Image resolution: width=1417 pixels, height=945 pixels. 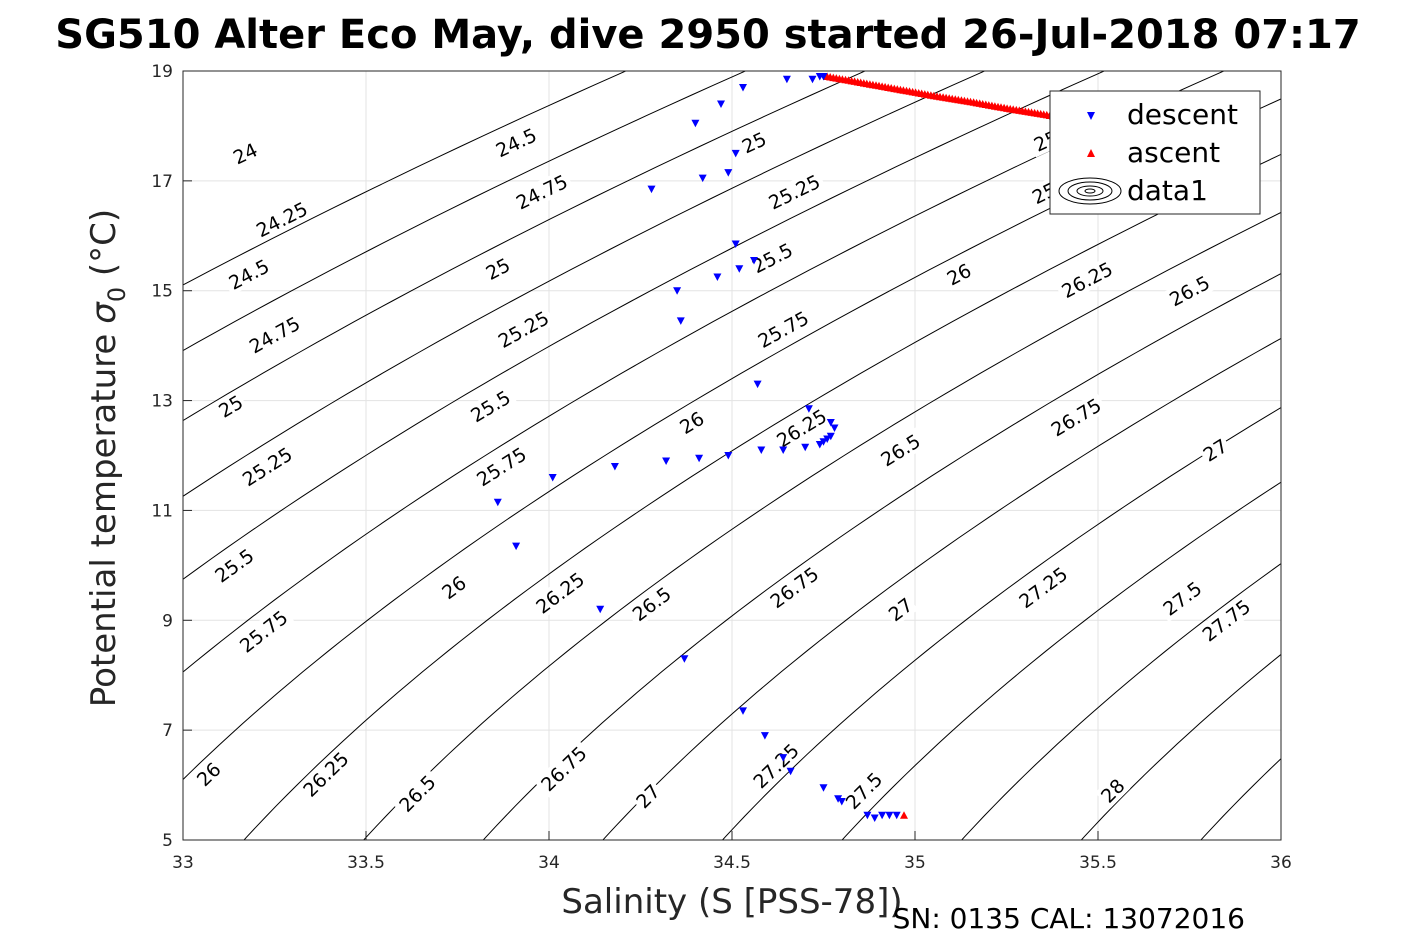 What do you see at coordinates (732, 863) in the screenshot?
I see `x-tick-label: 34.5` at bounding box center [732, 863].